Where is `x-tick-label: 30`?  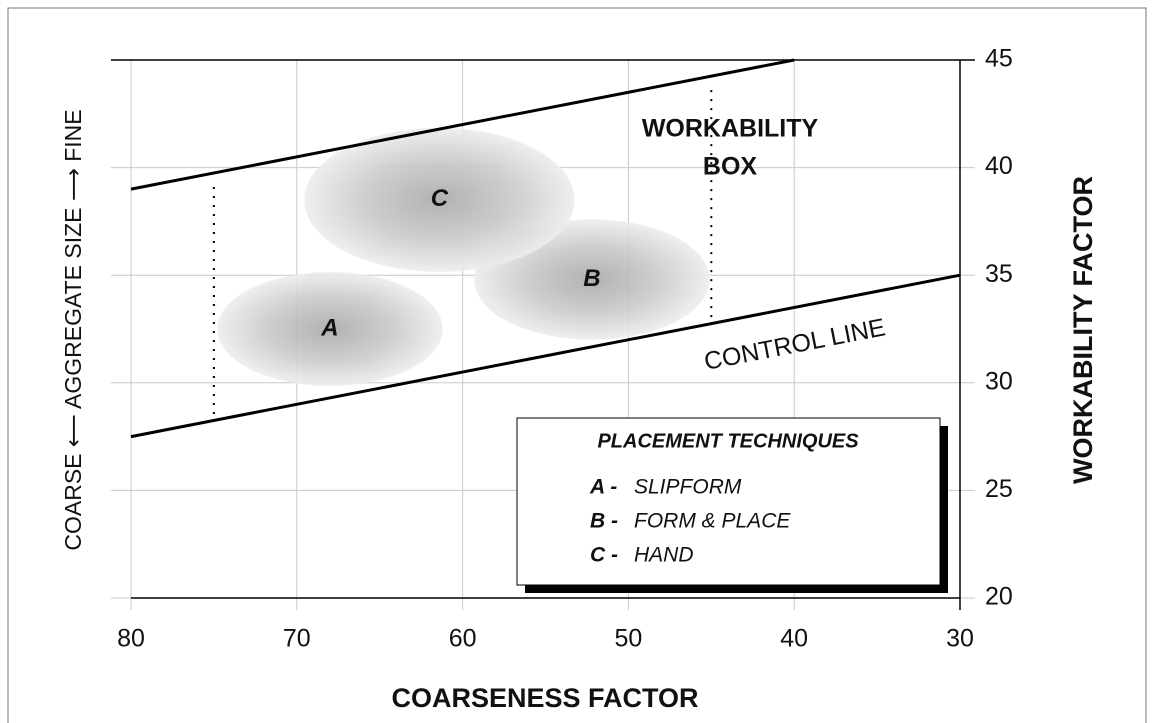 x-tick-label: 30 is located at coordinates (960, 639).